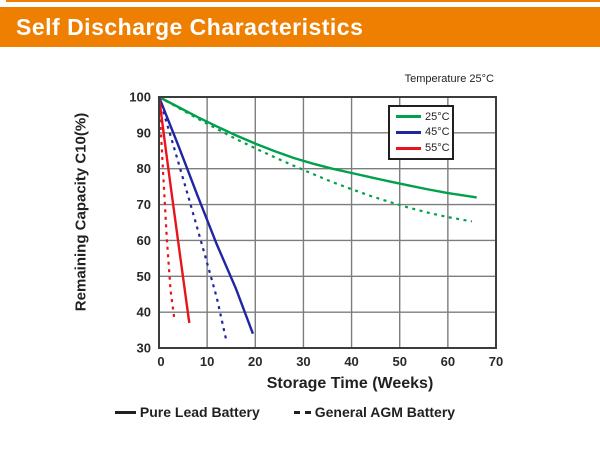  Describe the element at coordinates (424, 132) in the screenshot. I see `legend-item-45c: 45°C` at that location.